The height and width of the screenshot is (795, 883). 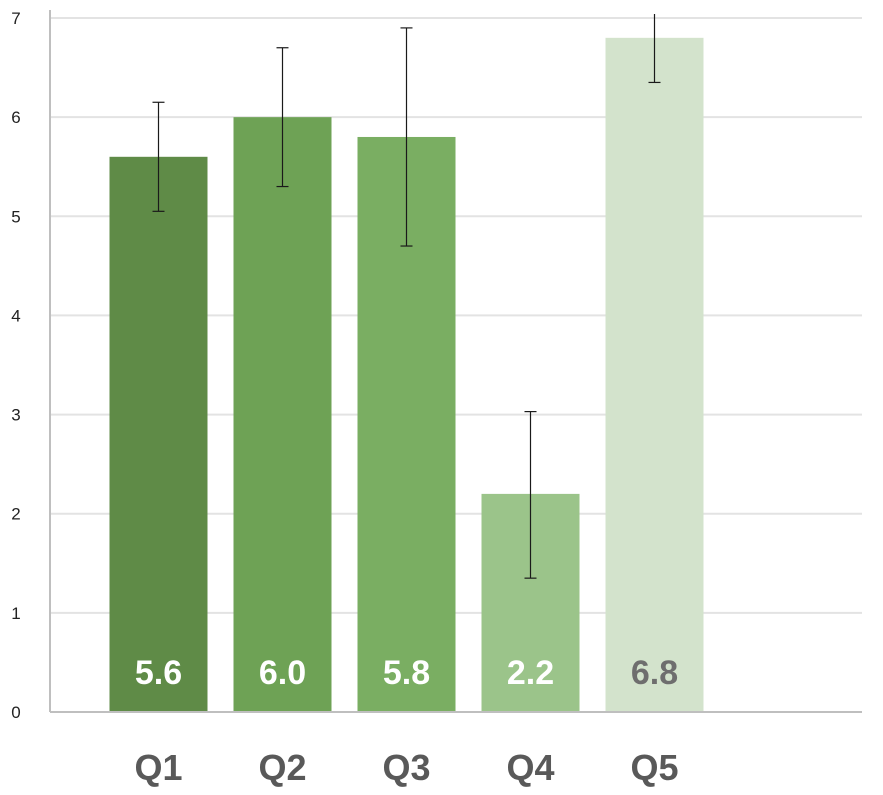 I want to click on bar-q1, so click(x=158, y=434).